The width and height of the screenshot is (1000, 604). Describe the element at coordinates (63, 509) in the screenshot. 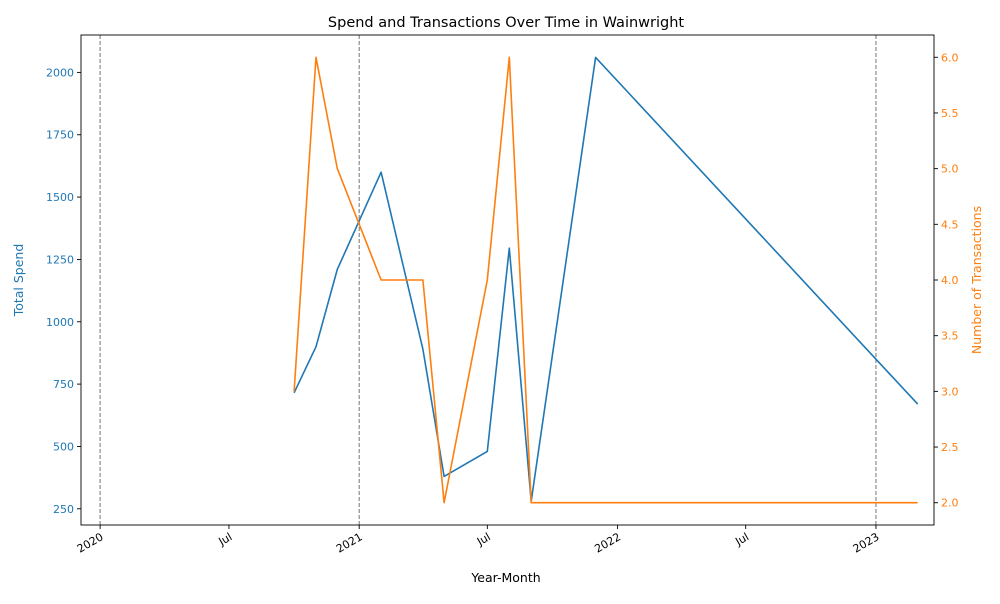

I see `left-y-tick-label: 250` at that location.